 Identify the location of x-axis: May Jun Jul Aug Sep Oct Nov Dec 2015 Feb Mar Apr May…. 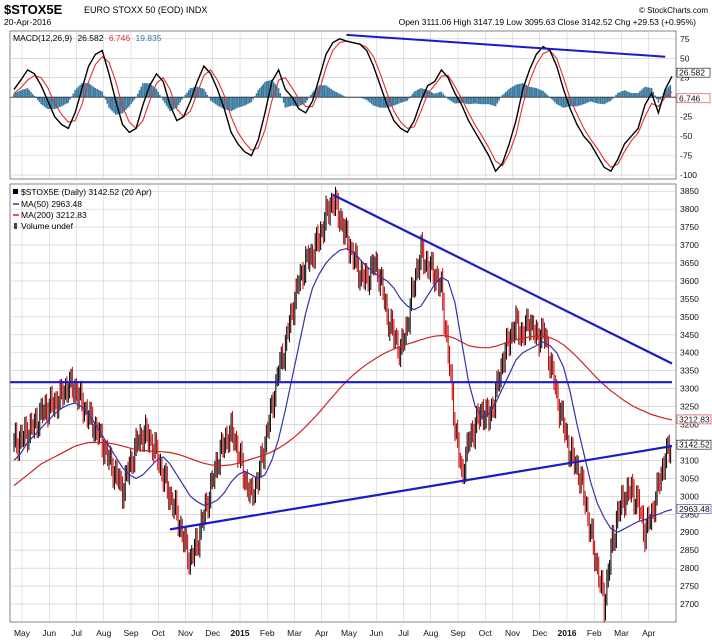
(335, 633).